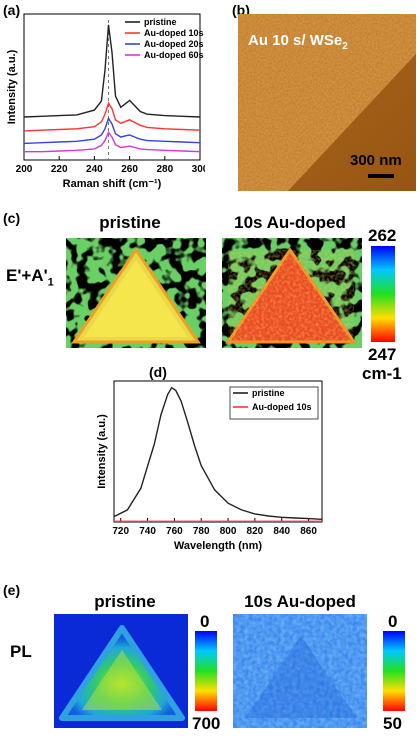 Image resolution: width=420 pixels, height=741 pixels. Describe the element at coordinates (205, 621) in the screenshot. I see `pl-scale-left-top: 0` at that location.